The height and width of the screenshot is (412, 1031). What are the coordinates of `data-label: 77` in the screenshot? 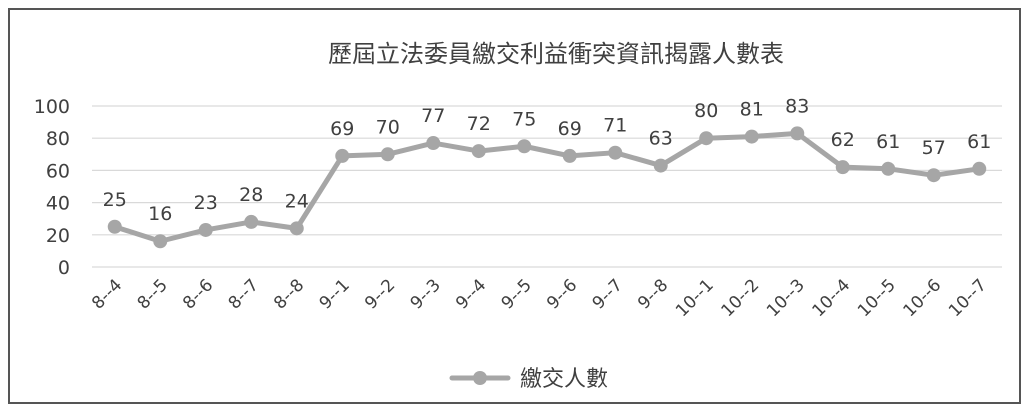 It's located at (433, 116).